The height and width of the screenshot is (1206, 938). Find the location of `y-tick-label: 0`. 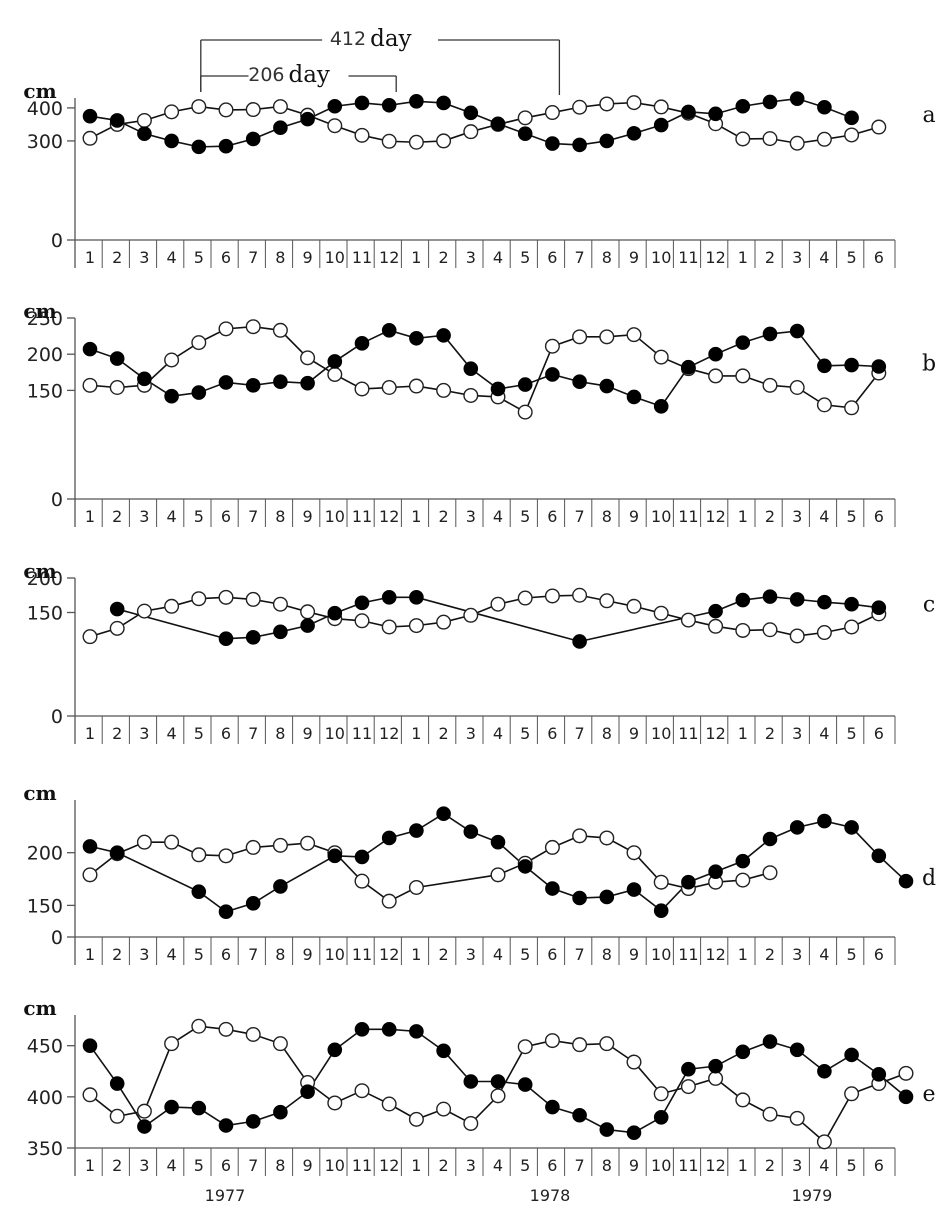

y-tick-label: 0 is located at coordinates (57, 500).